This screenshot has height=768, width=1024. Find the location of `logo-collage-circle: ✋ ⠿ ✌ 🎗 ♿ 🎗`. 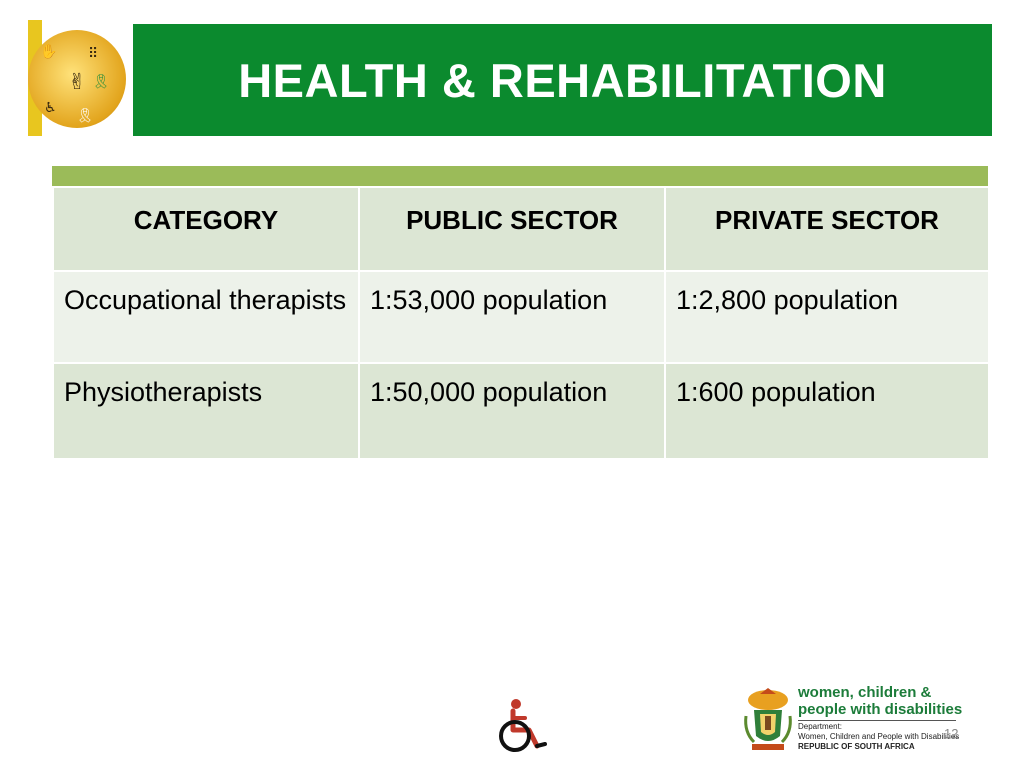

logo-collage-circle: ✋ ⠿ ✌ 🎗 ♿ 🎗 is located at coordinates (77, 79).